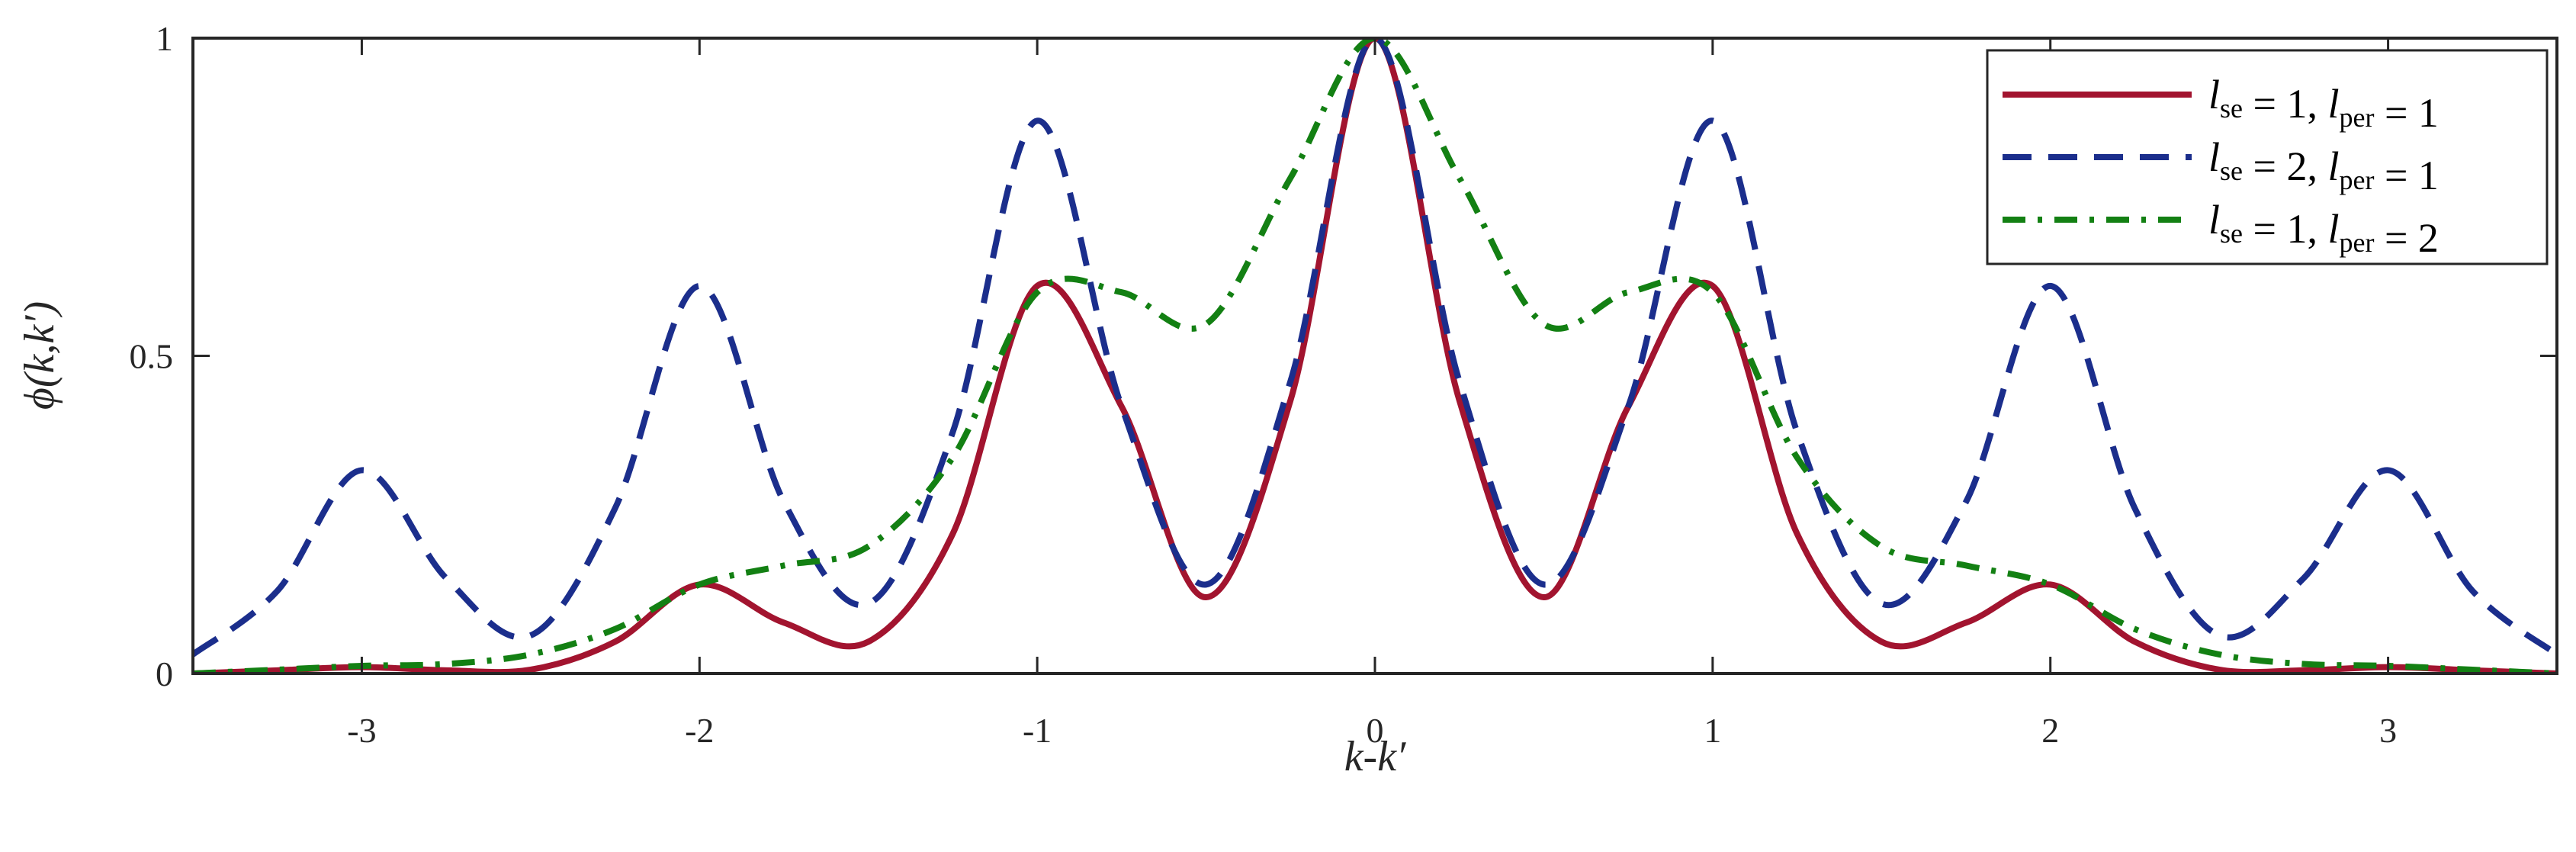 The height and width of the screenshot is (852, 2576). Describe the element at coordinates (39, 355) in the screenshot. I see `y-axis-label: ϕ(k,k′)` at that location.